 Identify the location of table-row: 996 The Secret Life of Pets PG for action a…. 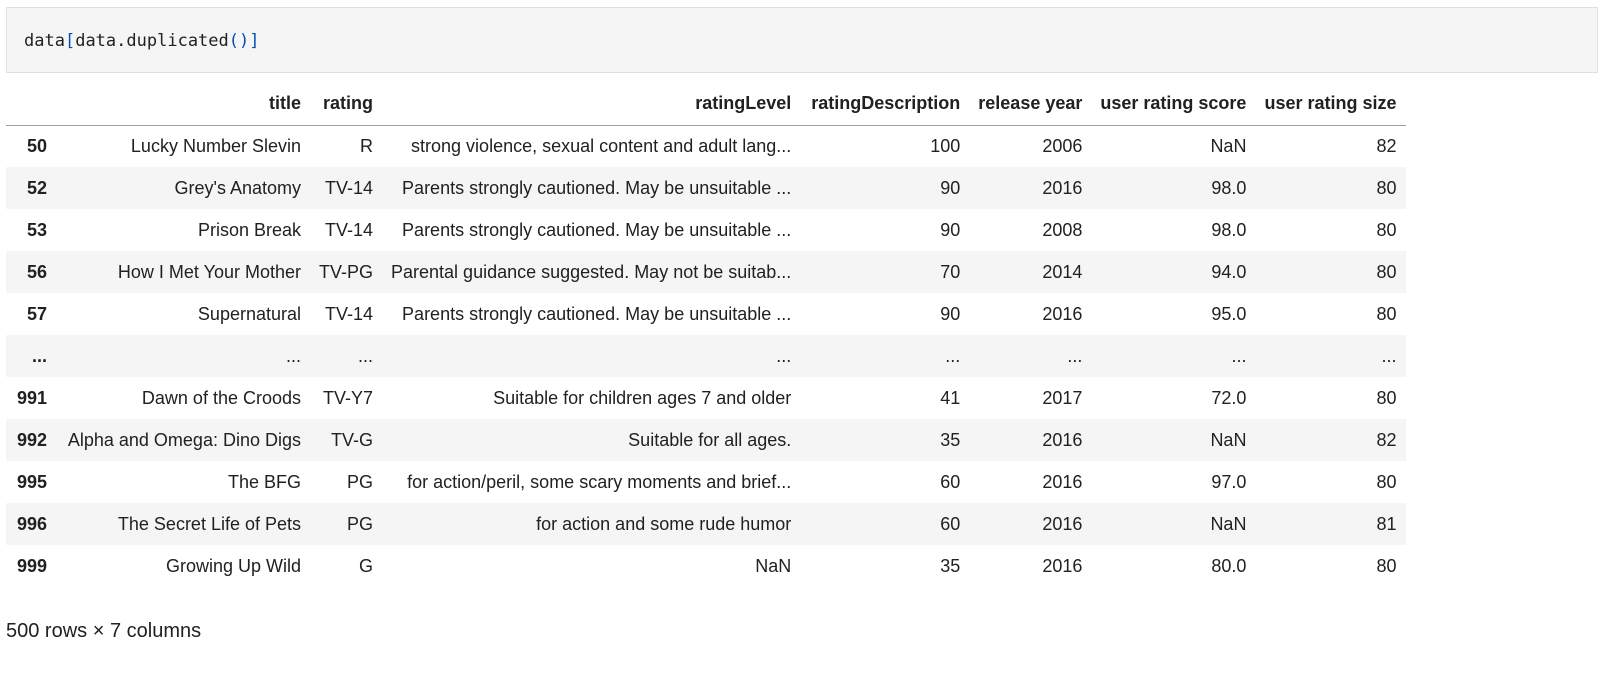
(706, 524).